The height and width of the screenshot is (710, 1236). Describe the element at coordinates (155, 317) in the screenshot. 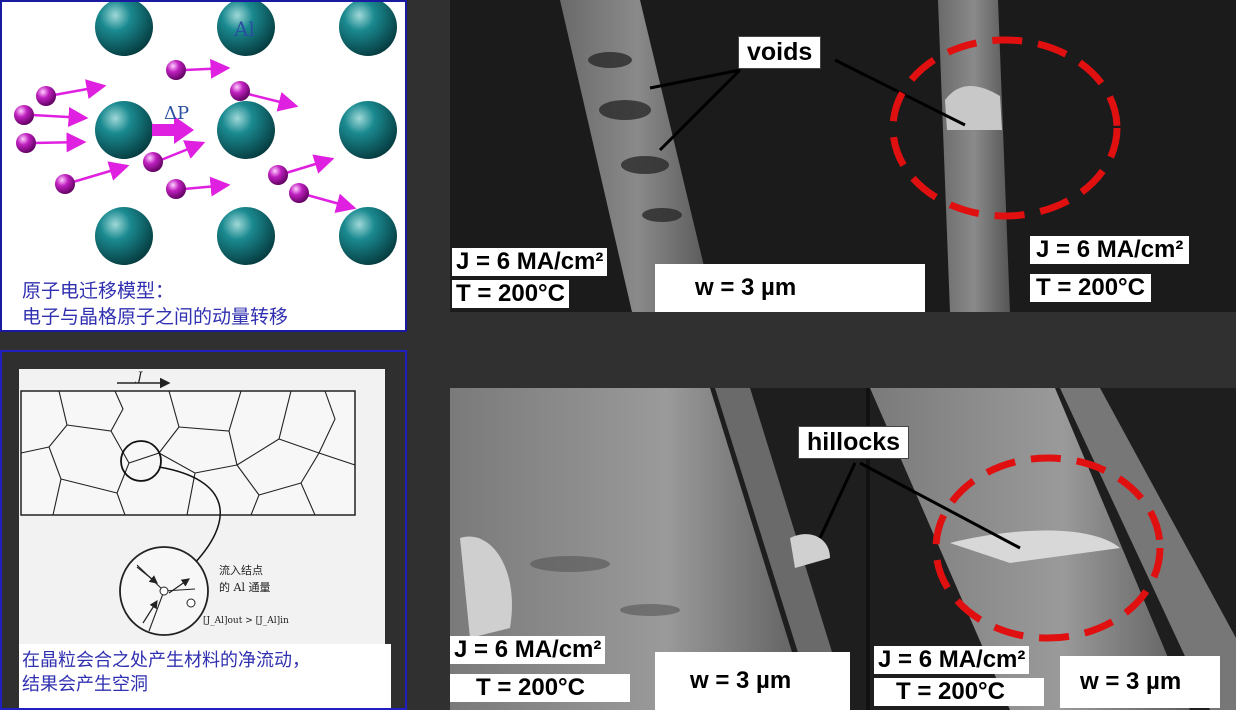

I see `atom-model-caption-2: 电子与晶格原子之间的动量转移` at that location.